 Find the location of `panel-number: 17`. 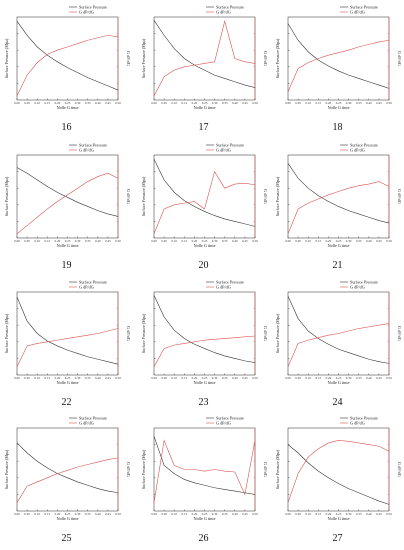

panel-number: 17 is located at coordinates (204, 127).